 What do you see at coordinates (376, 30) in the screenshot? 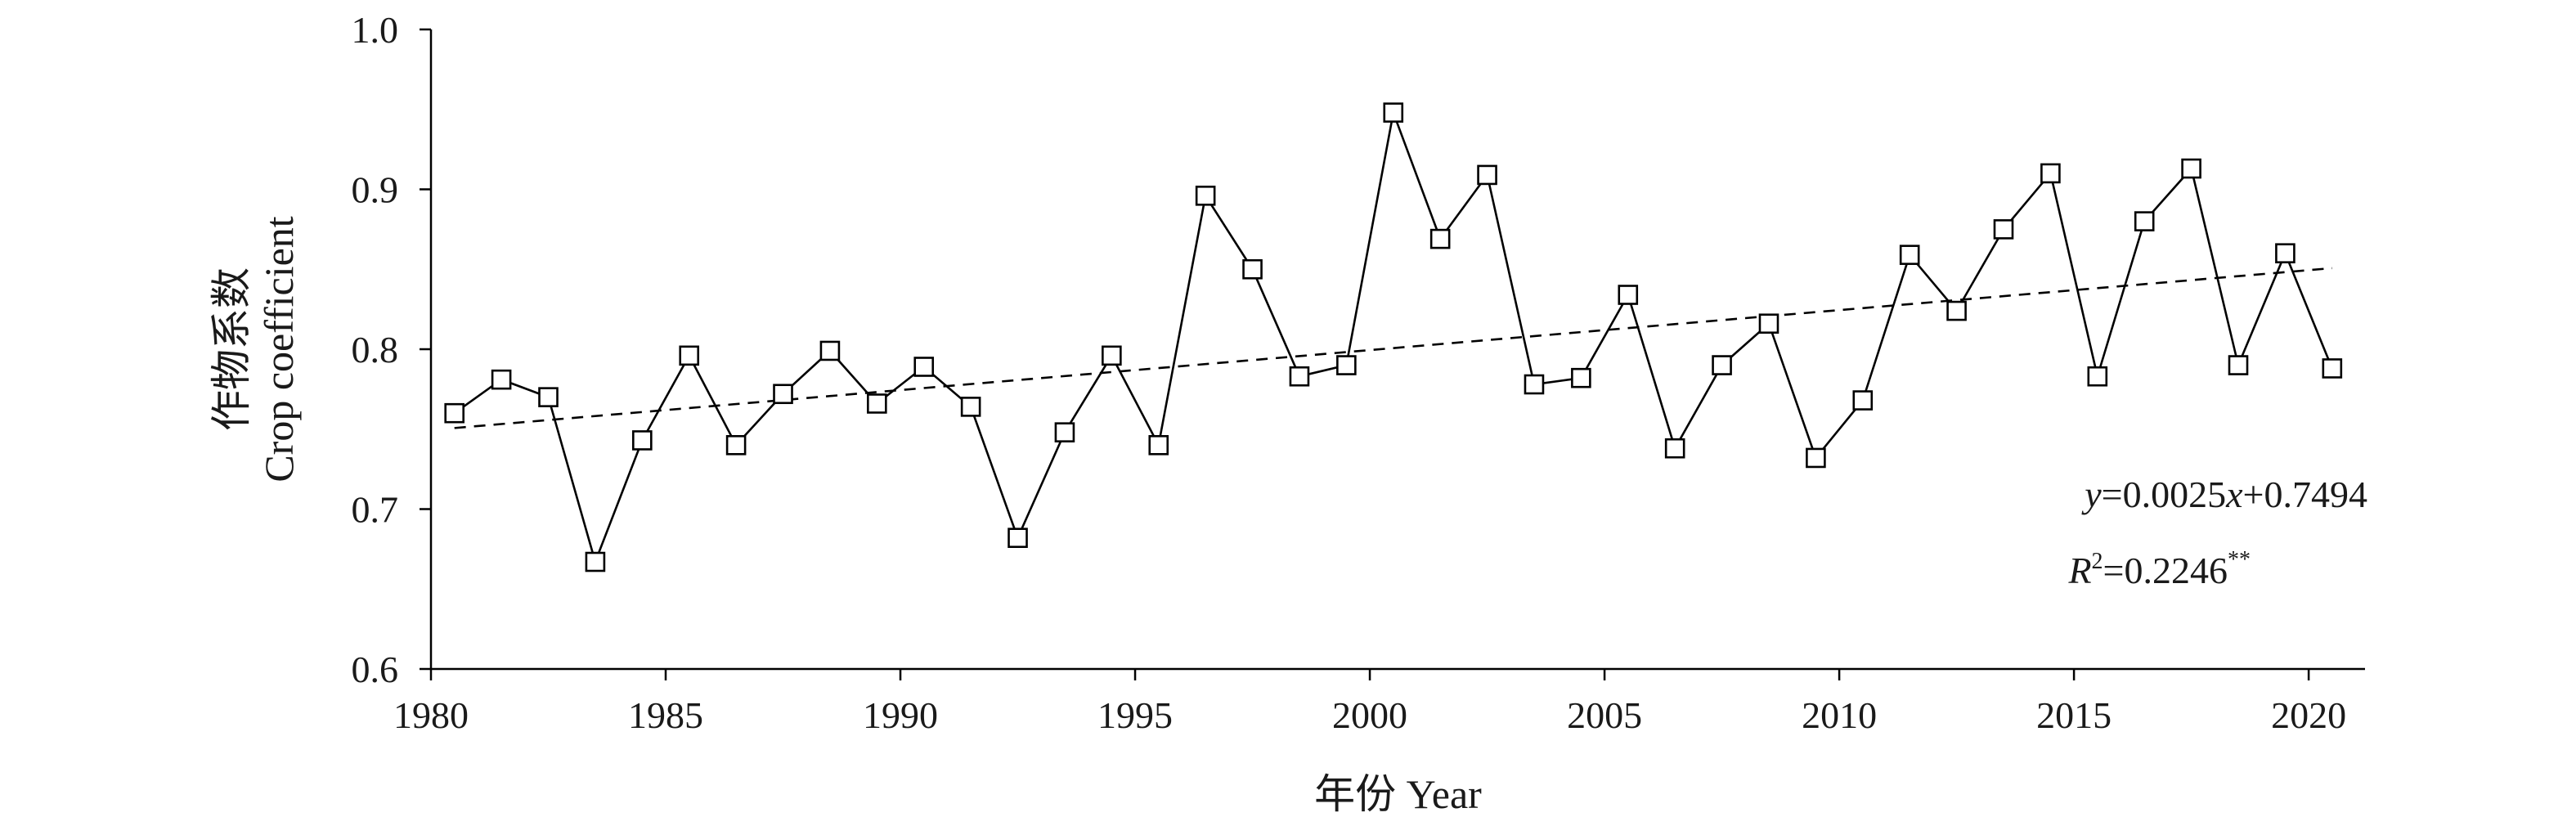
I see `y-tick-label: 1.0` at bounding box center [376, 30].